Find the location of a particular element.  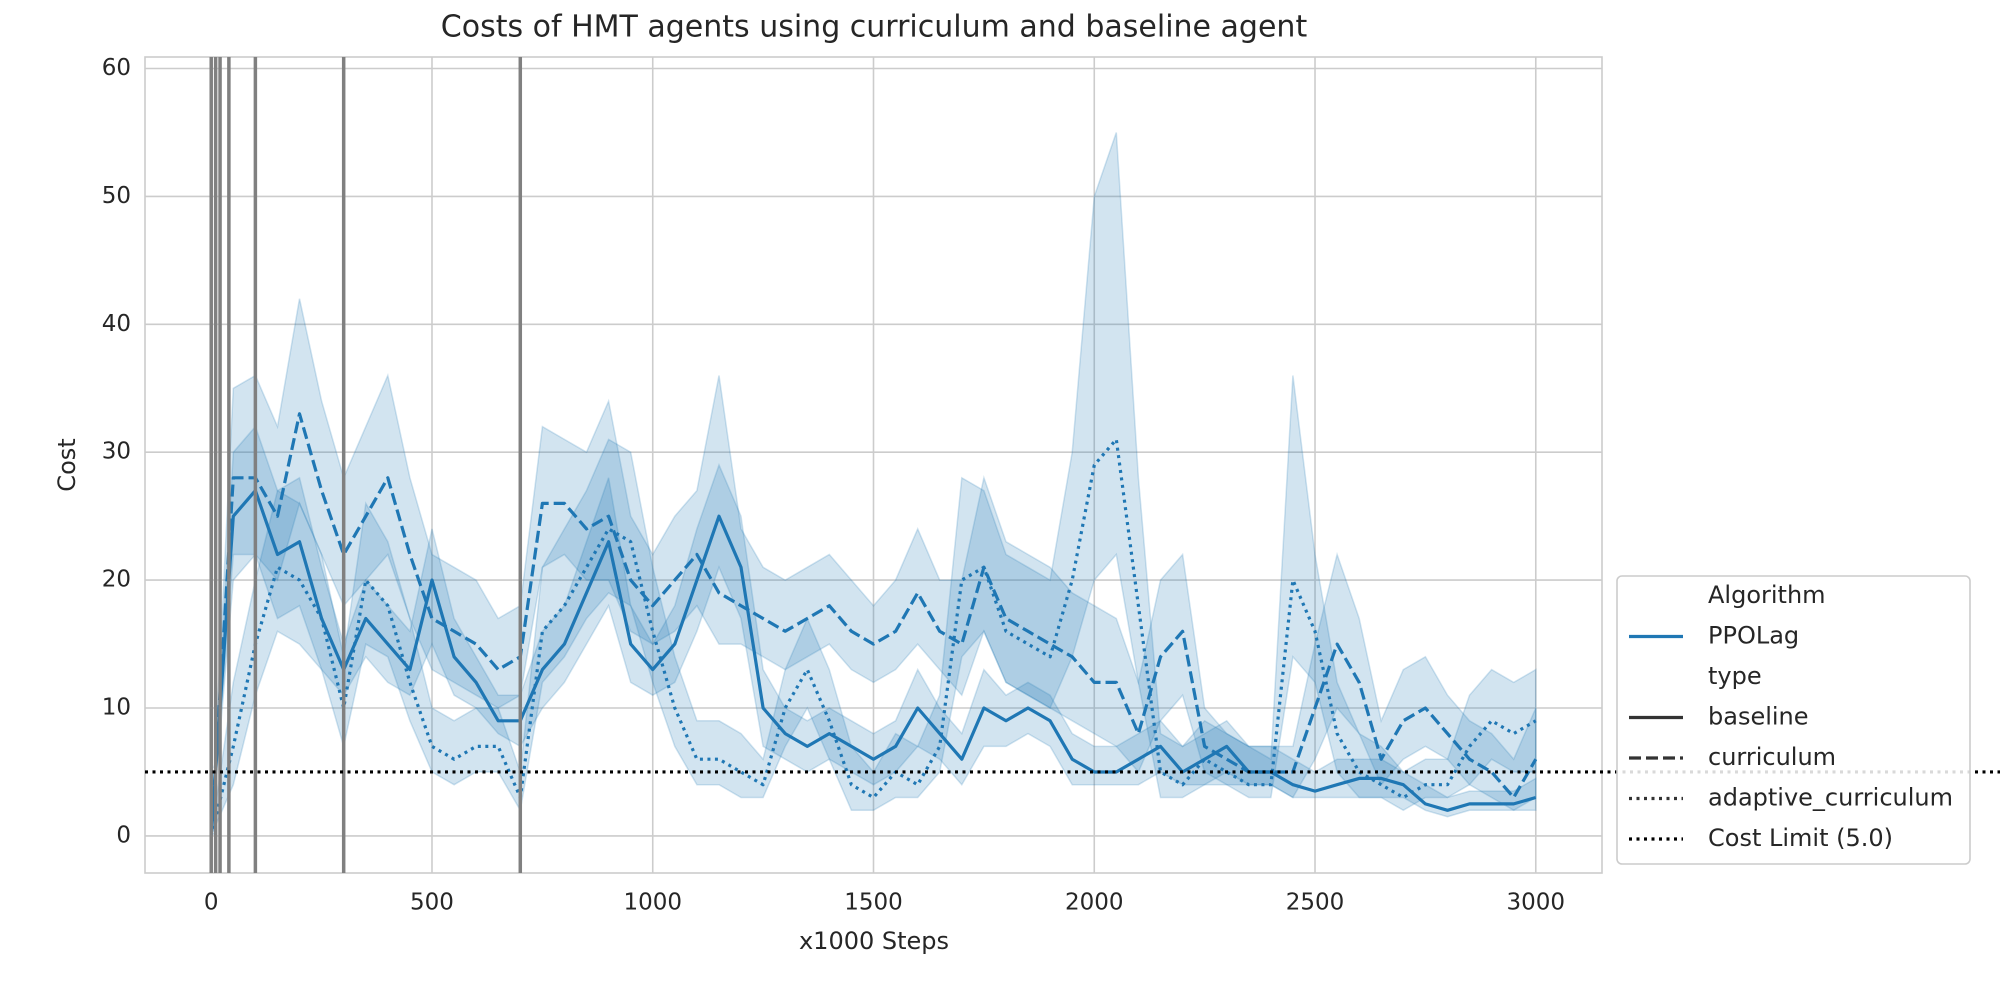

y-tick-label: 60 is located at coordinates (116, 68).